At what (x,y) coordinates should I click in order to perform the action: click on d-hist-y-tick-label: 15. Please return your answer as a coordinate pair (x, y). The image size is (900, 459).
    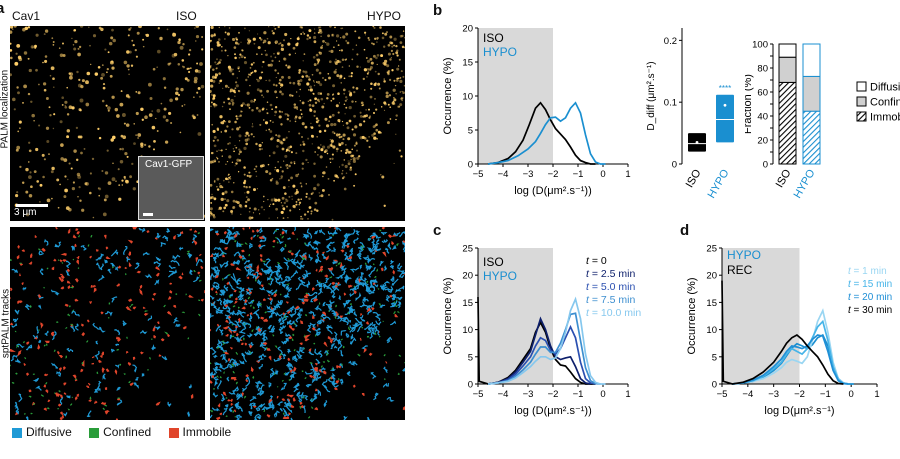
    Looking at the image, I should click on (711, 303).